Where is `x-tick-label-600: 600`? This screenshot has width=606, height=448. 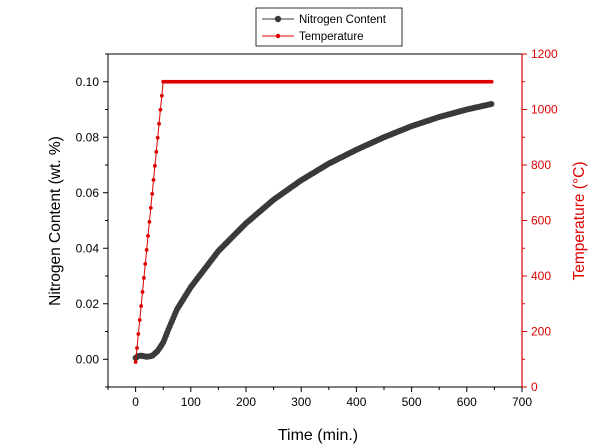
x-tick-label-600: 600 is located at coordinates (467, 402).